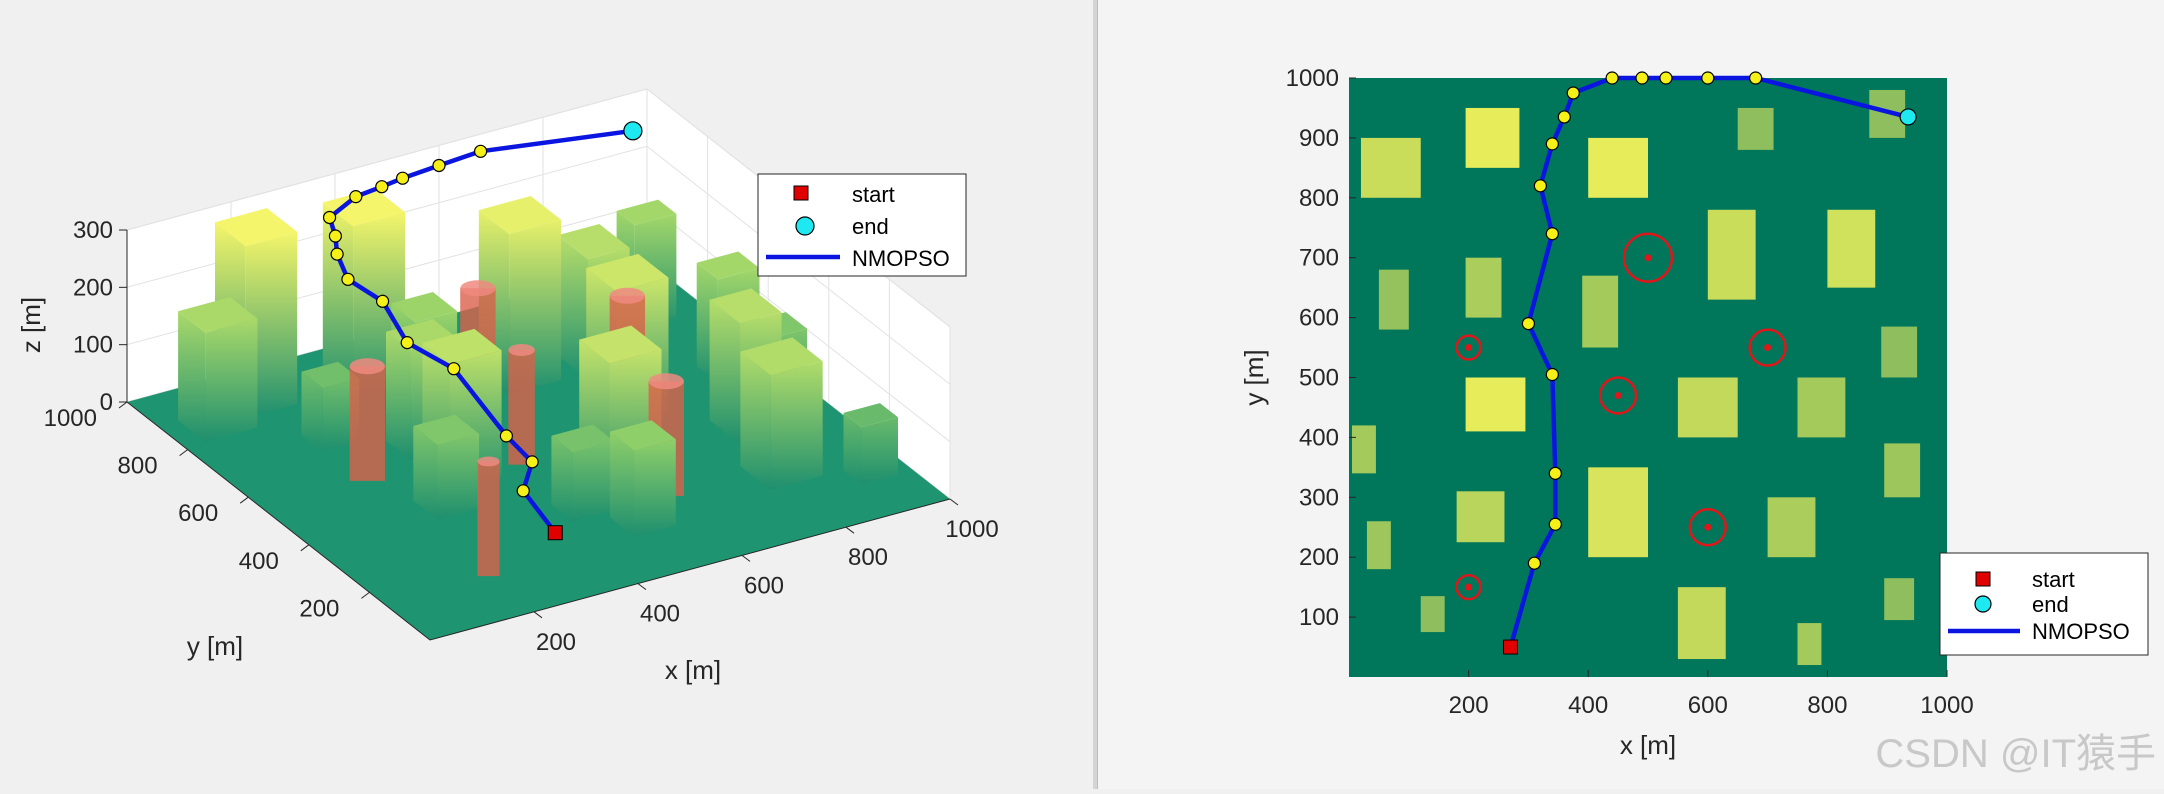  Describe the element at coordinates (1319, 198) in the screenshot. I see `y-tick-label: 800` at that location.